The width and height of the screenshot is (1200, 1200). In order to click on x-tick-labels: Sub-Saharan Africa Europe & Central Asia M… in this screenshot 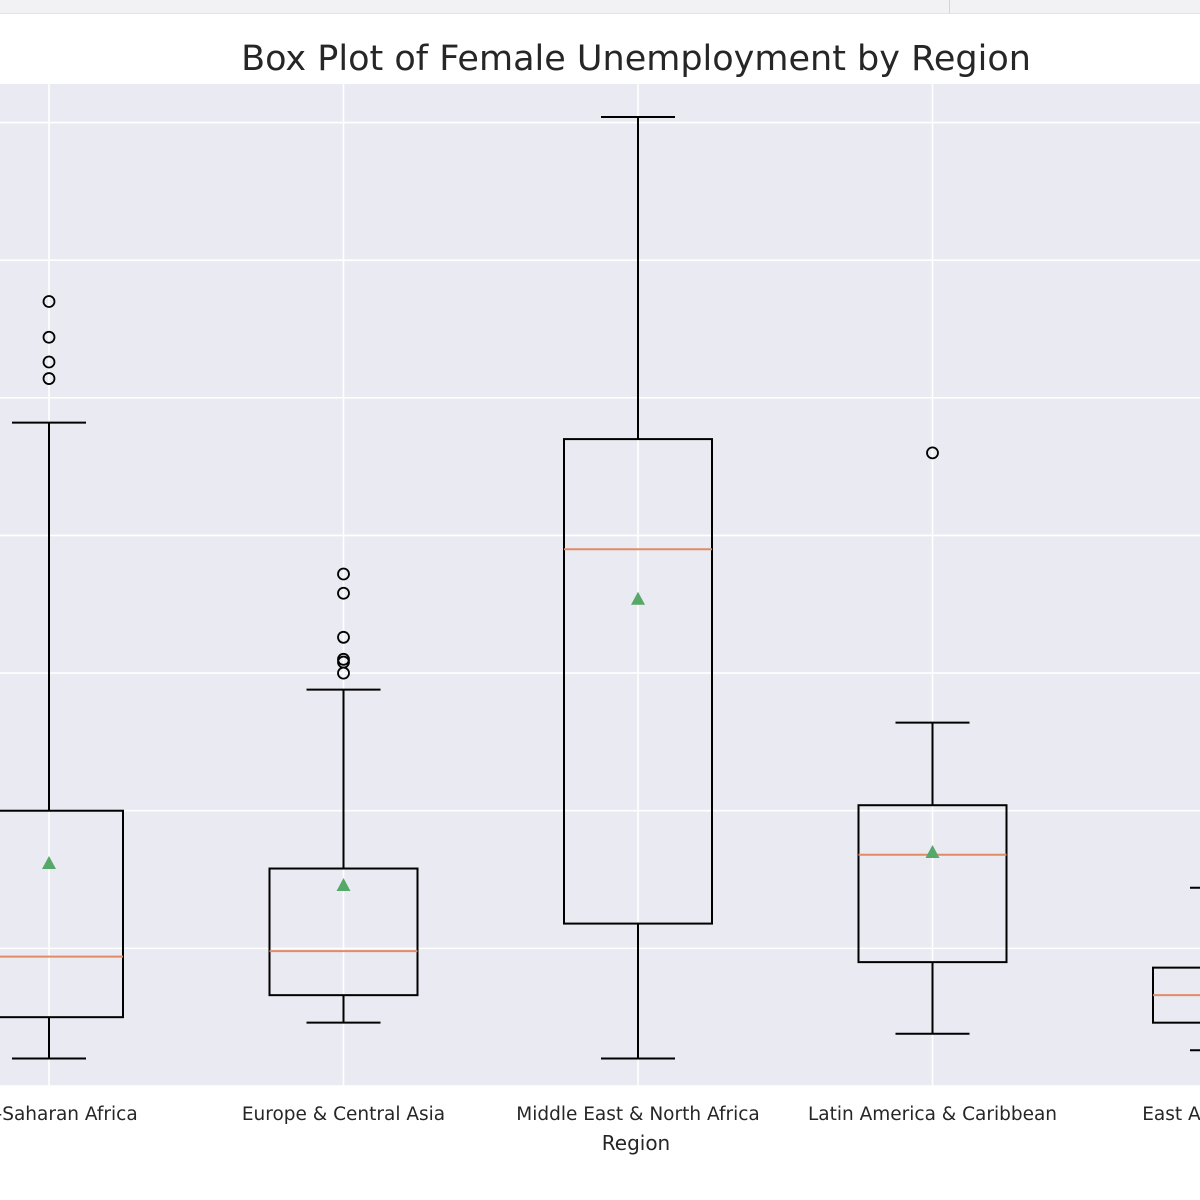, I will do `click(600, 1114)`.